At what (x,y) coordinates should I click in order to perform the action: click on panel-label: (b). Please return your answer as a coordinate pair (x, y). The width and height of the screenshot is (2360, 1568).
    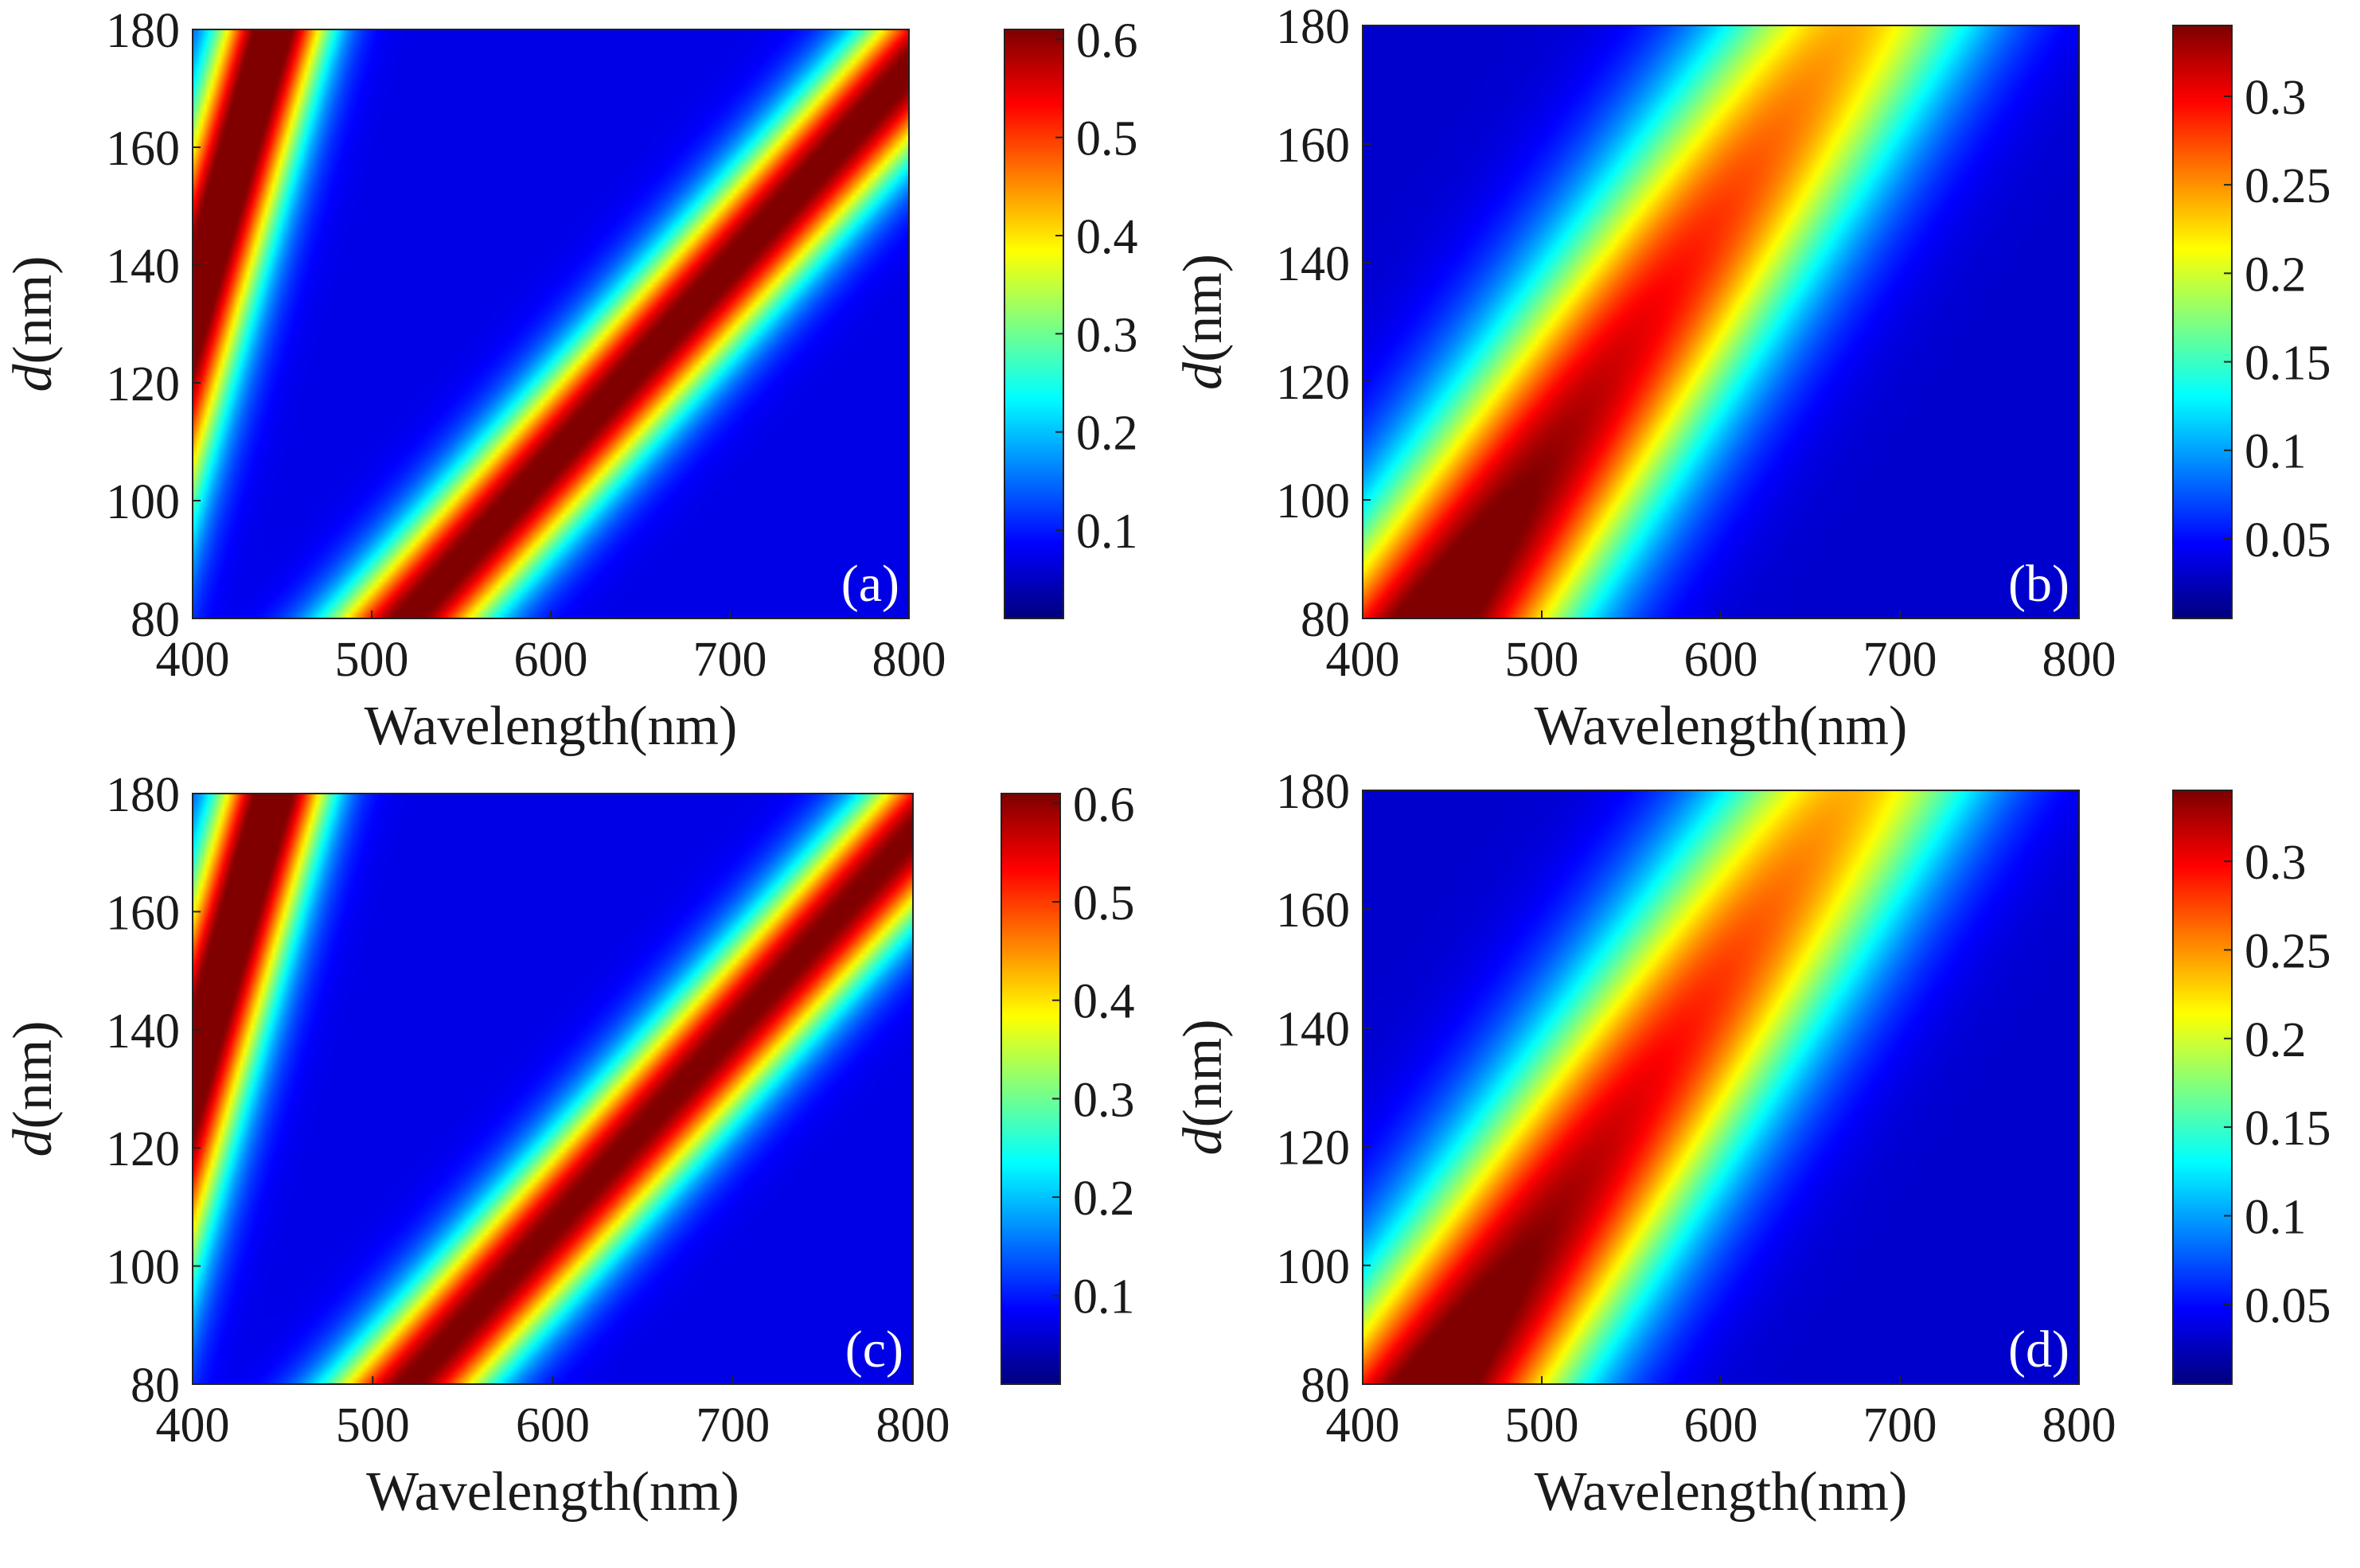
    Looking at the image, I should click on (2038, 584).